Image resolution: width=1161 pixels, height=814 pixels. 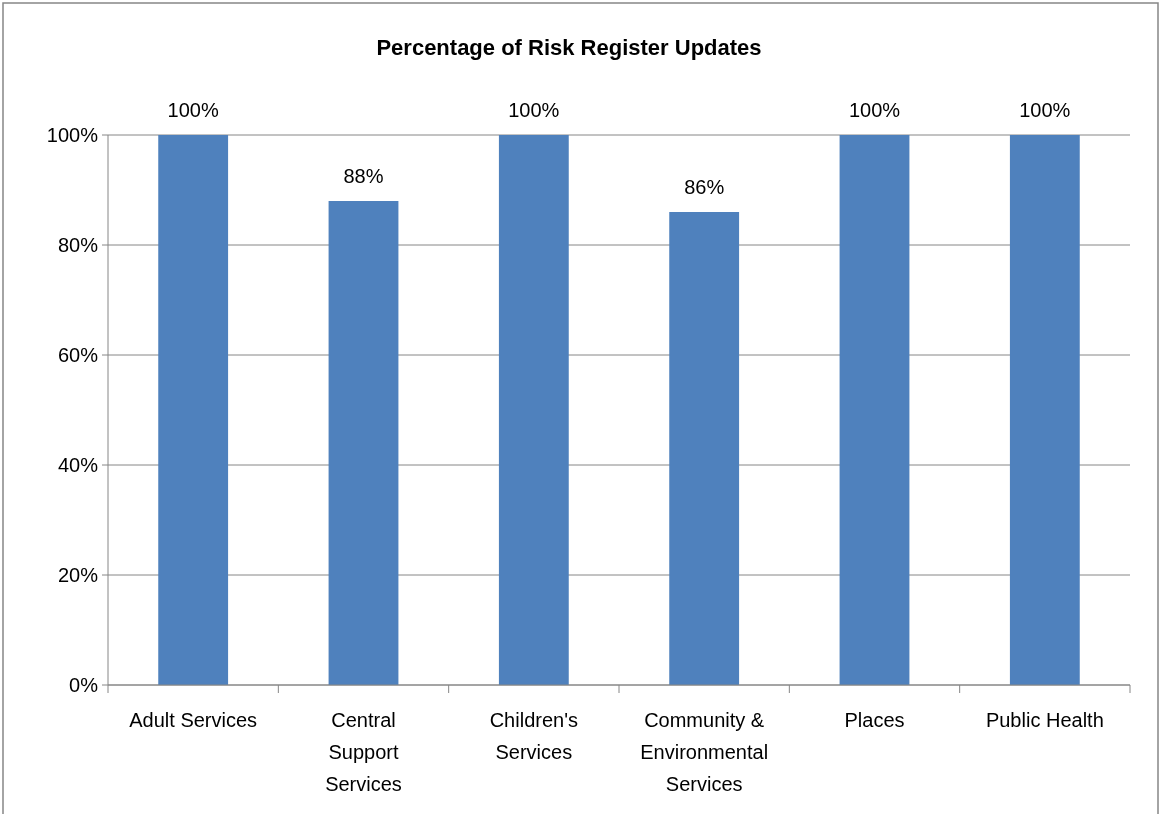 I want to click on data-label: 86%, so click(x=704, y=187).